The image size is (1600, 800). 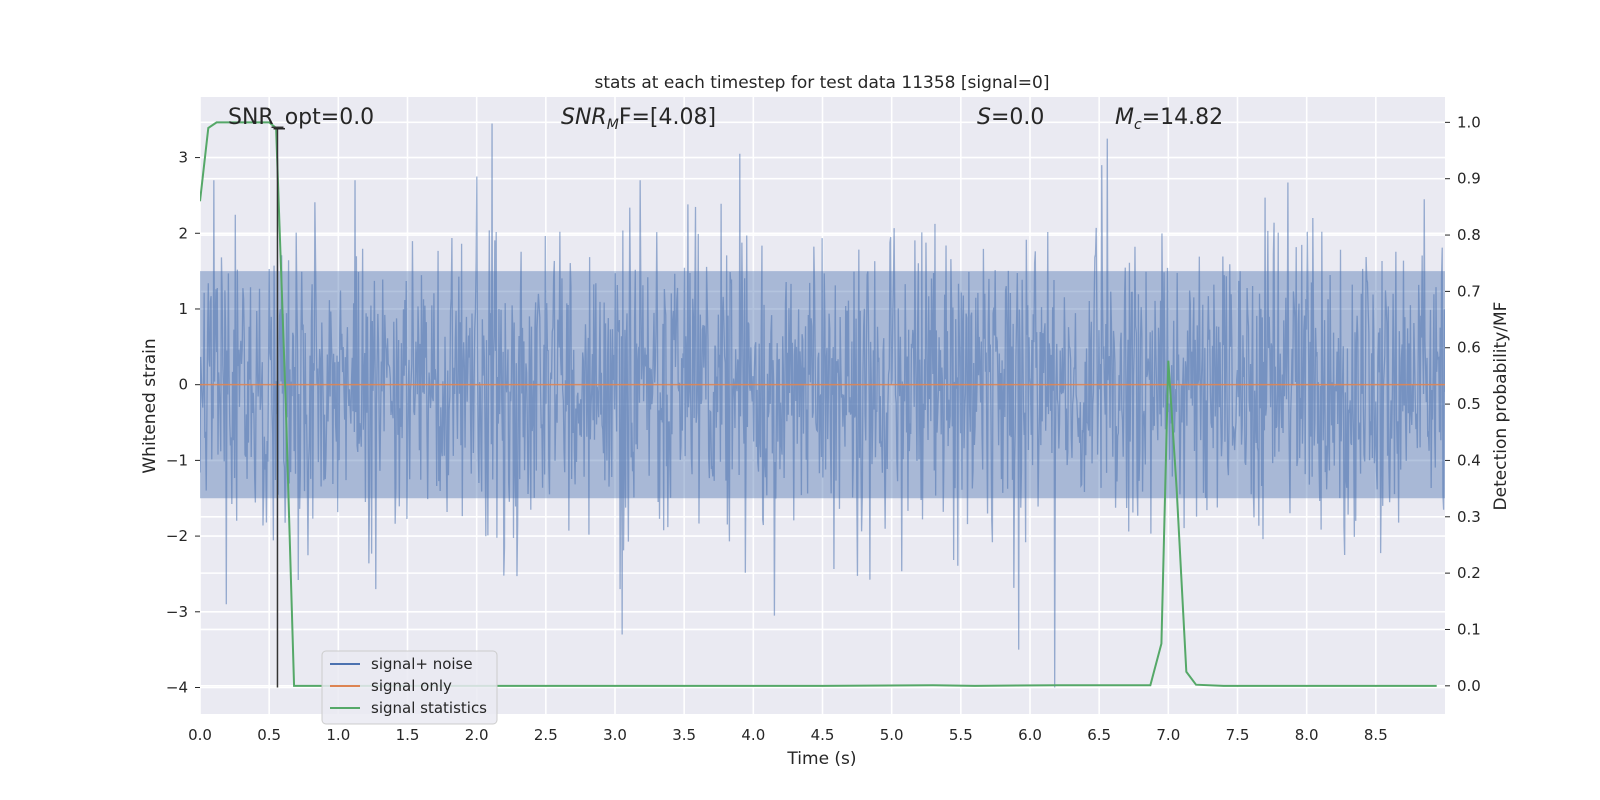 I want to click on y-tick-label: −4, so click(x=177, y=688).